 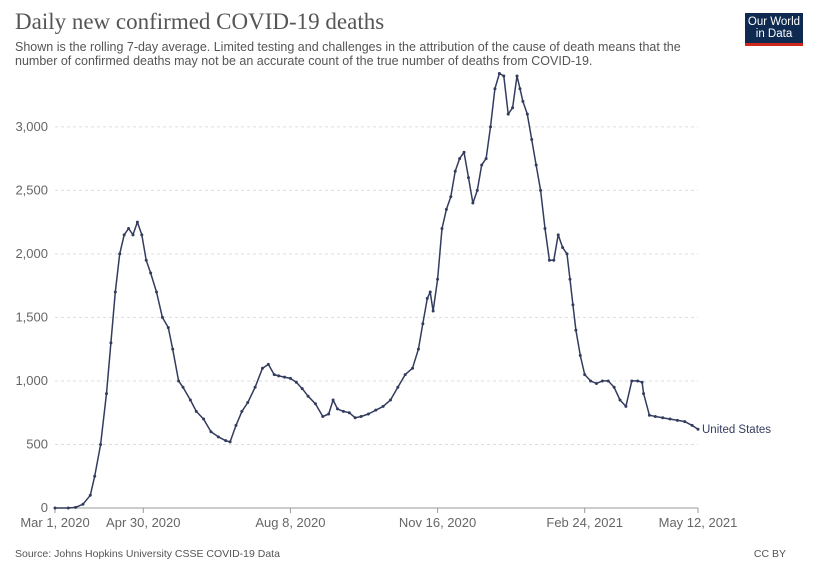 I want to click on y-tick-label: 0, so click(x=44, y=507).